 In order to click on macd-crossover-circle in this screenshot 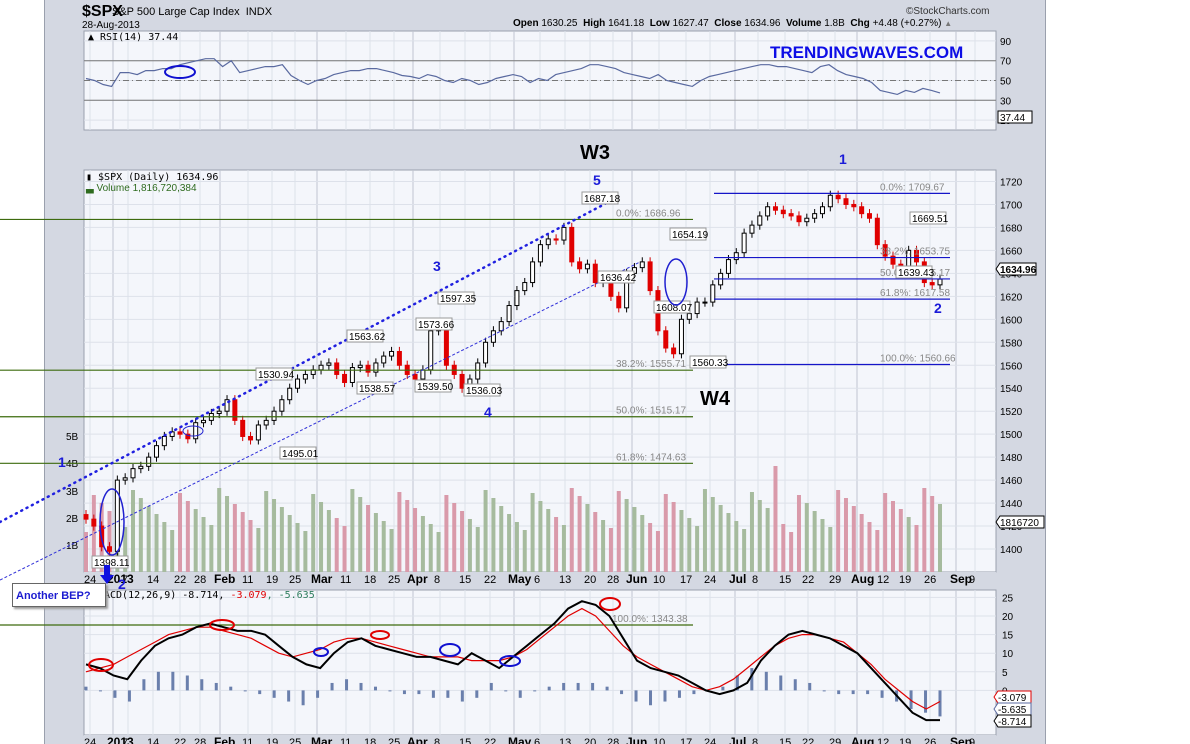, I will do `click(510, 661)`.